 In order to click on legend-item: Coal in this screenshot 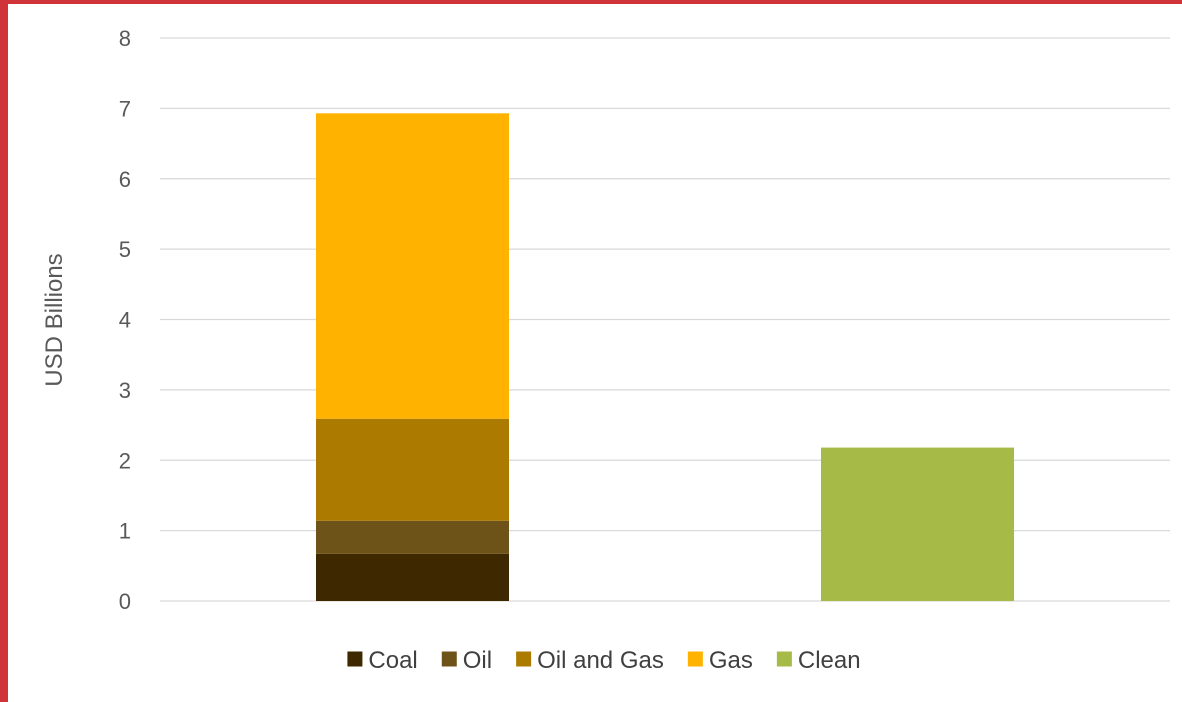, I will do `click(382, 660)`.